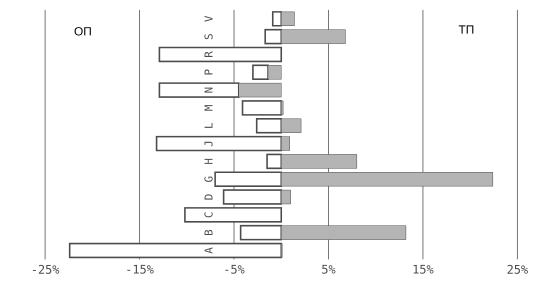 This screenshot has height=291, width=556. Describe the element at coordinates (208, 37) in the screenshot. I see `y-tick-label: S` at that location.